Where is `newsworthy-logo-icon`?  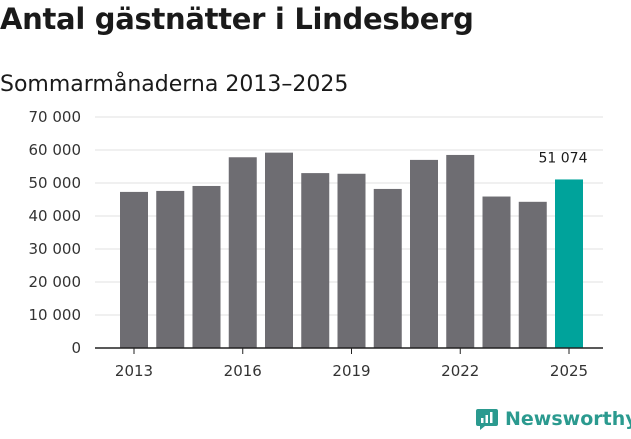 newsworthy-logo-icon is located at coordinates (487, 419).